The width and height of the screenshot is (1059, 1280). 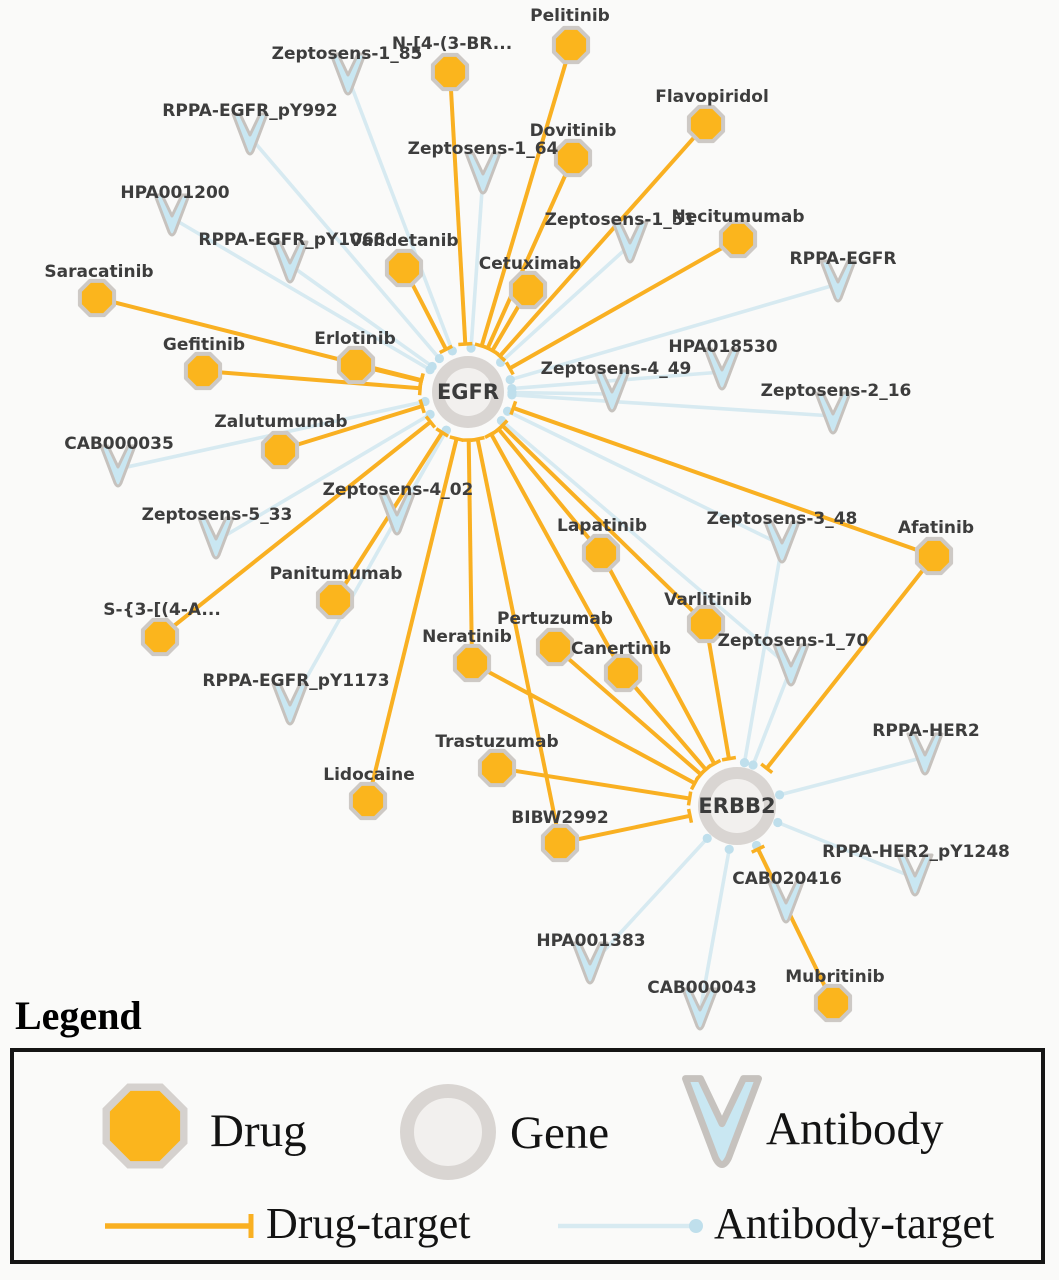 What do you see at coordinates (483, 149) in the screenshot?
I see `node-label-zeptosens-1-64: Zeptosens-1_64` at bounding box center [483, 149].